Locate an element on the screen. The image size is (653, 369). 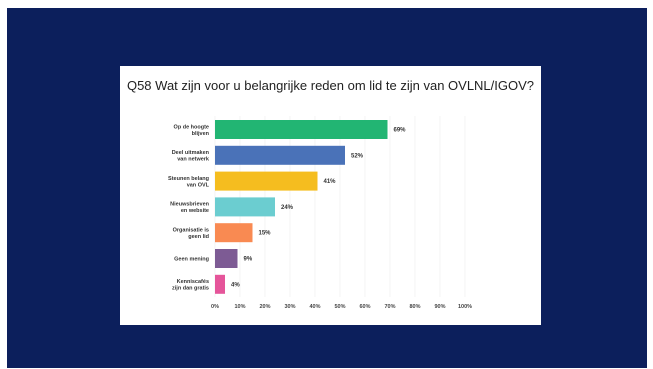
value-label: 15% is located at coordinates (265, 234).